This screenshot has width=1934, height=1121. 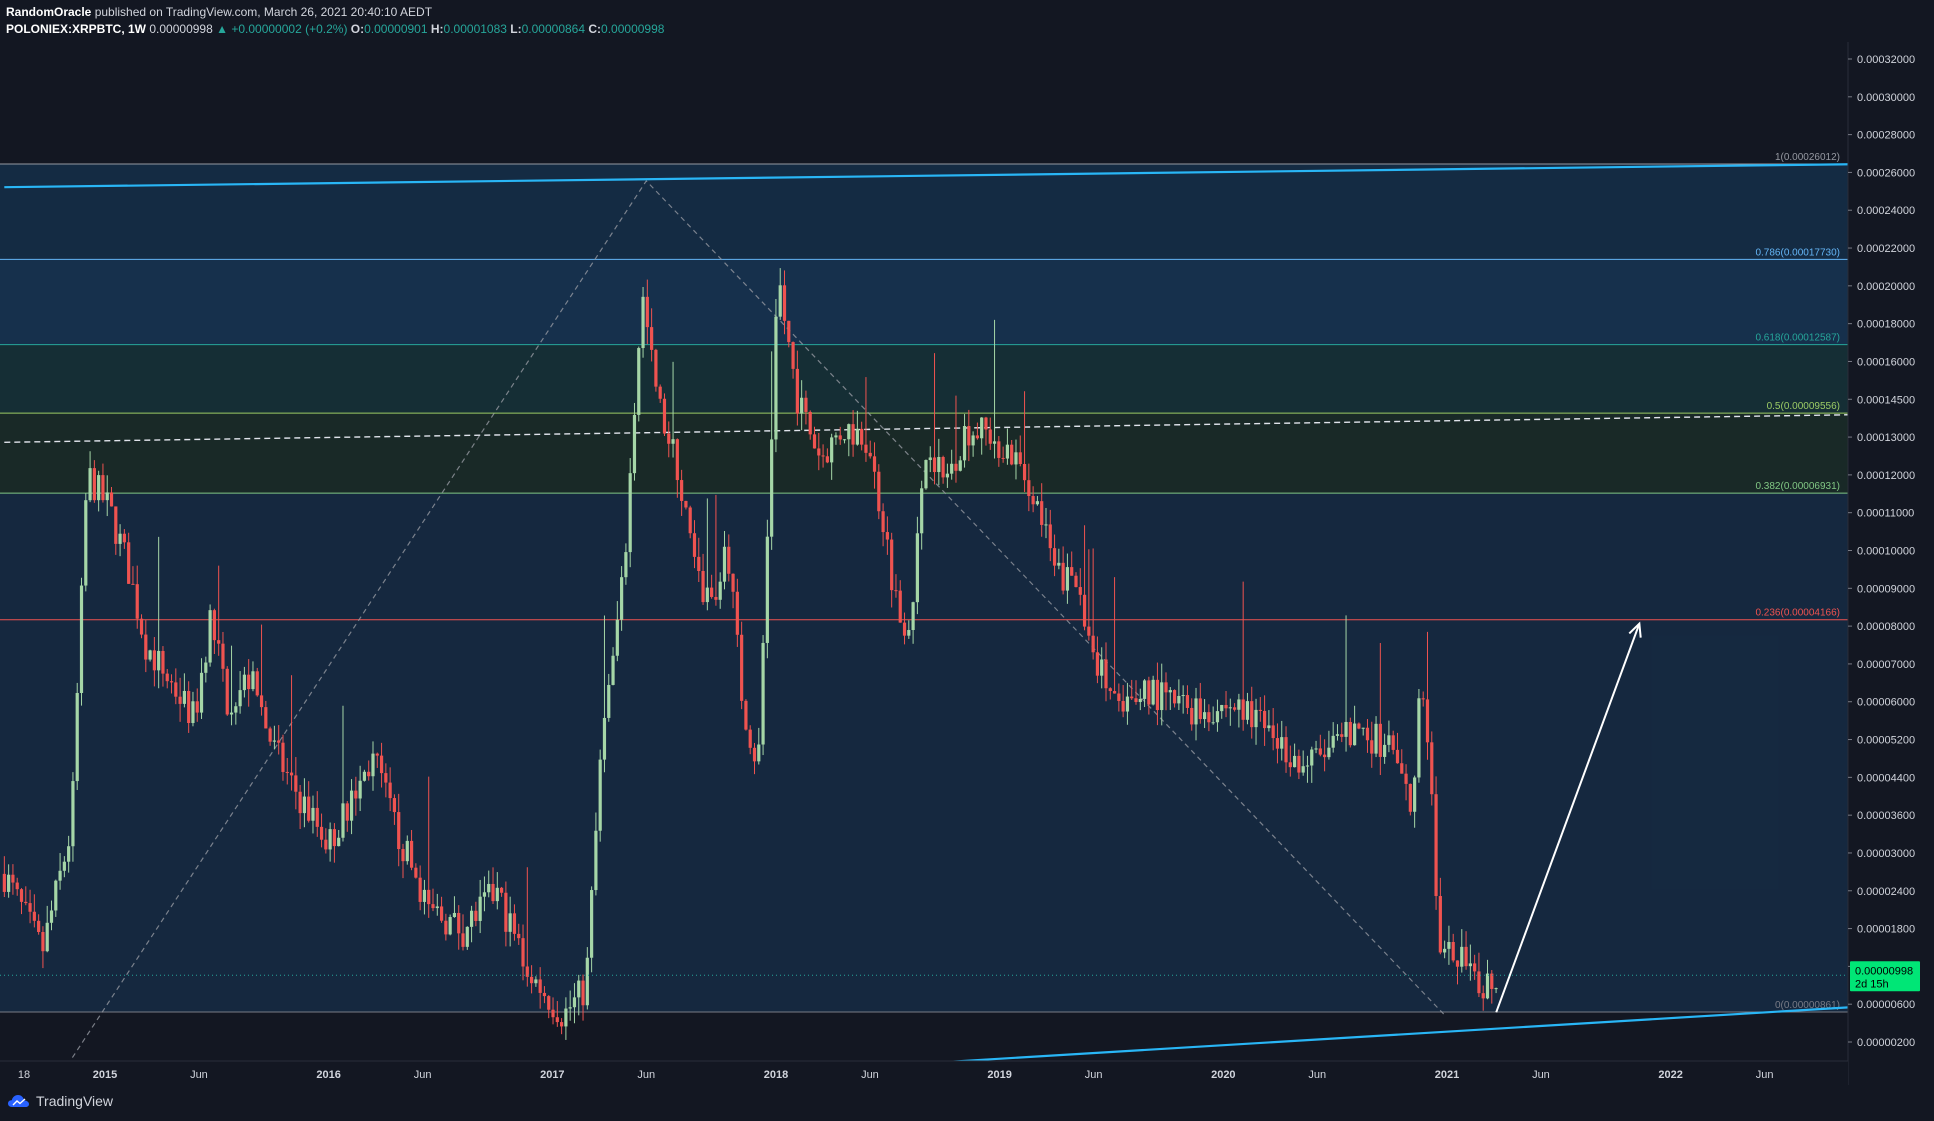 I want to click on symbol-label: POLONIEX:XRPBTC, 1W, so click(x=76, y=29).